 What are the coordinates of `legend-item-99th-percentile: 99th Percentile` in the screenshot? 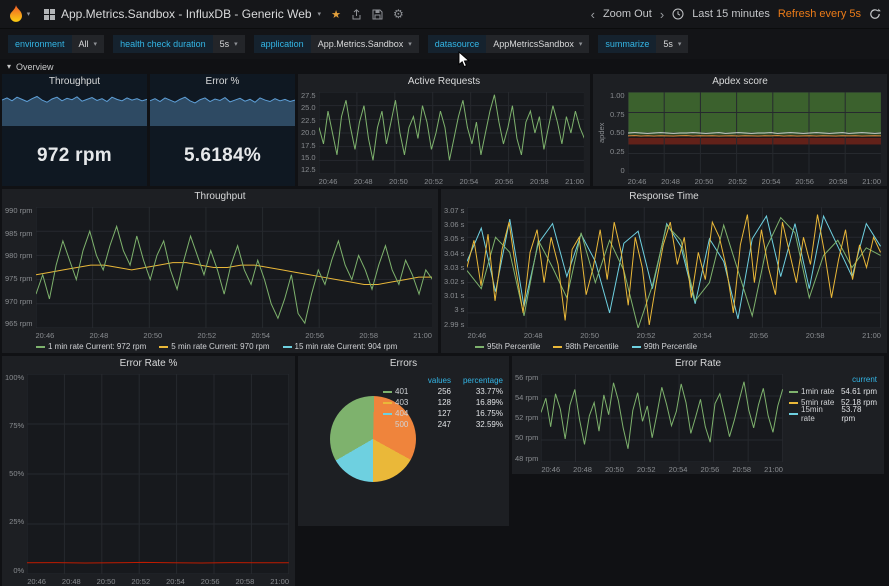 It's located at (664, 346).